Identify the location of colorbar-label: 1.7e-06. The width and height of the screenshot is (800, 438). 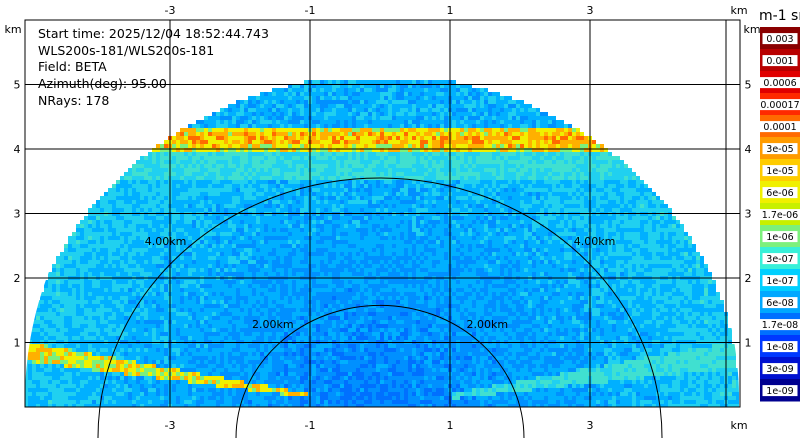
(780, 215).